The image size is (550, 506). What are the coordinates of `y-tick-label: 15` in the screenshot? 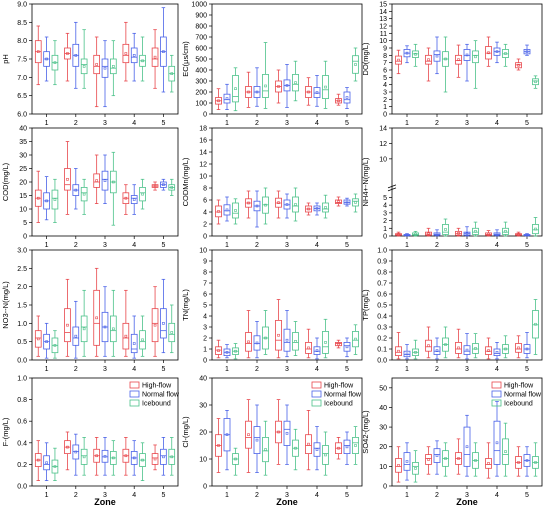 It's located at (23, 196).